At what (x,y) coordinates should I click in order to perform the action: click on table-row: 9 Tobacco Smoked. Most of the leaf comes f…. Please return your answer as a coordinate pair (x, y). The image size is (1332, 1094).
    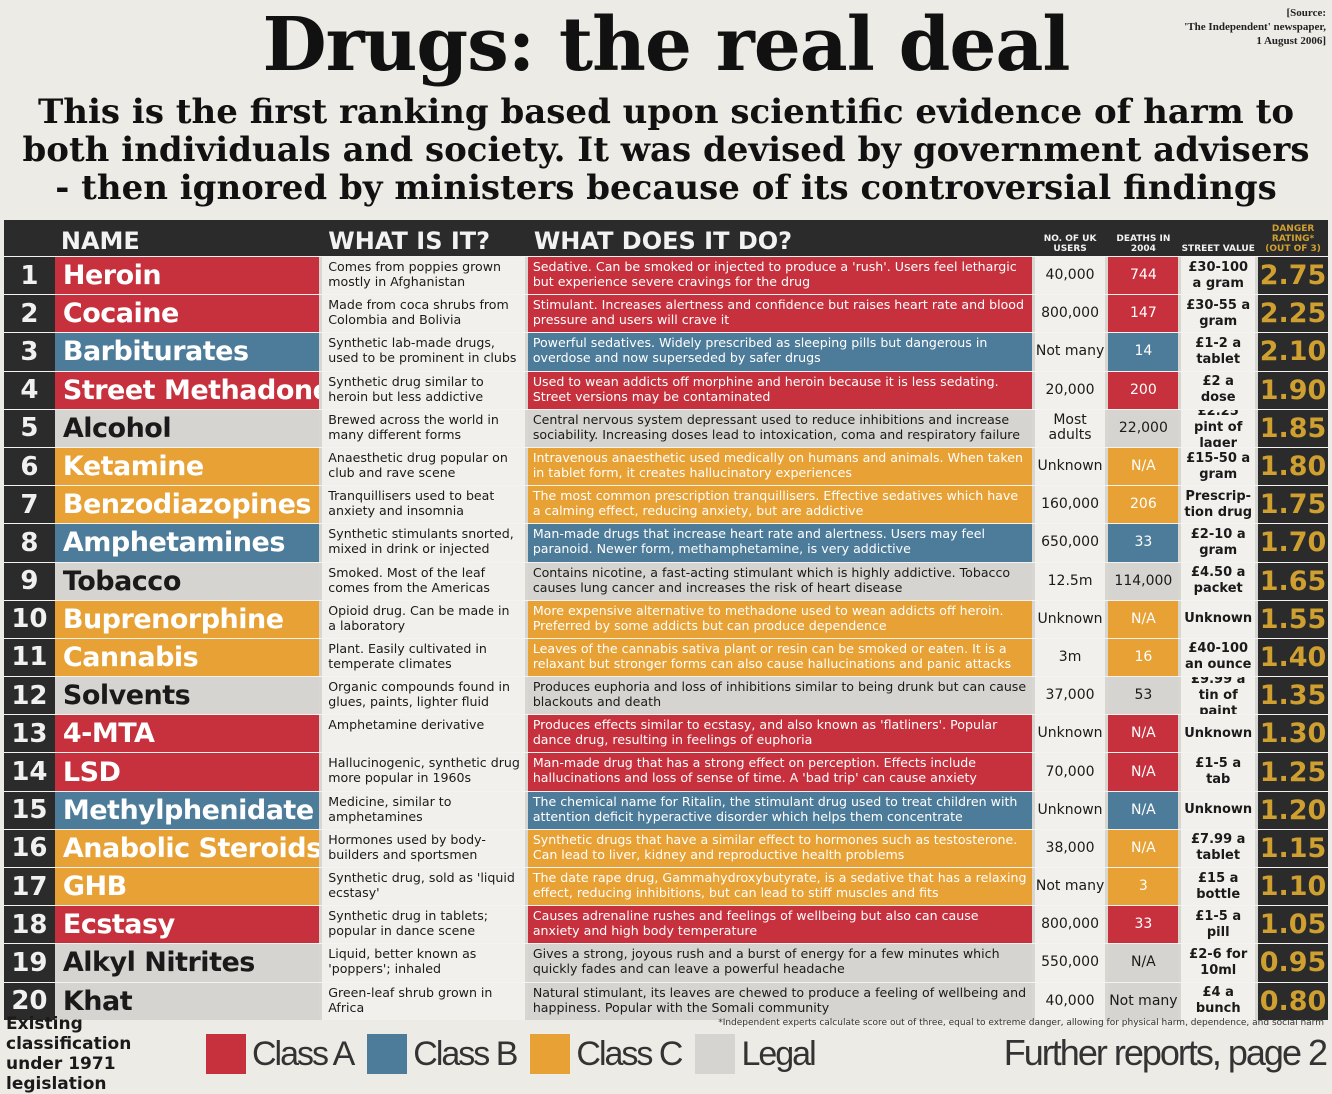
    Looking at the image, I should click on (666, 580).